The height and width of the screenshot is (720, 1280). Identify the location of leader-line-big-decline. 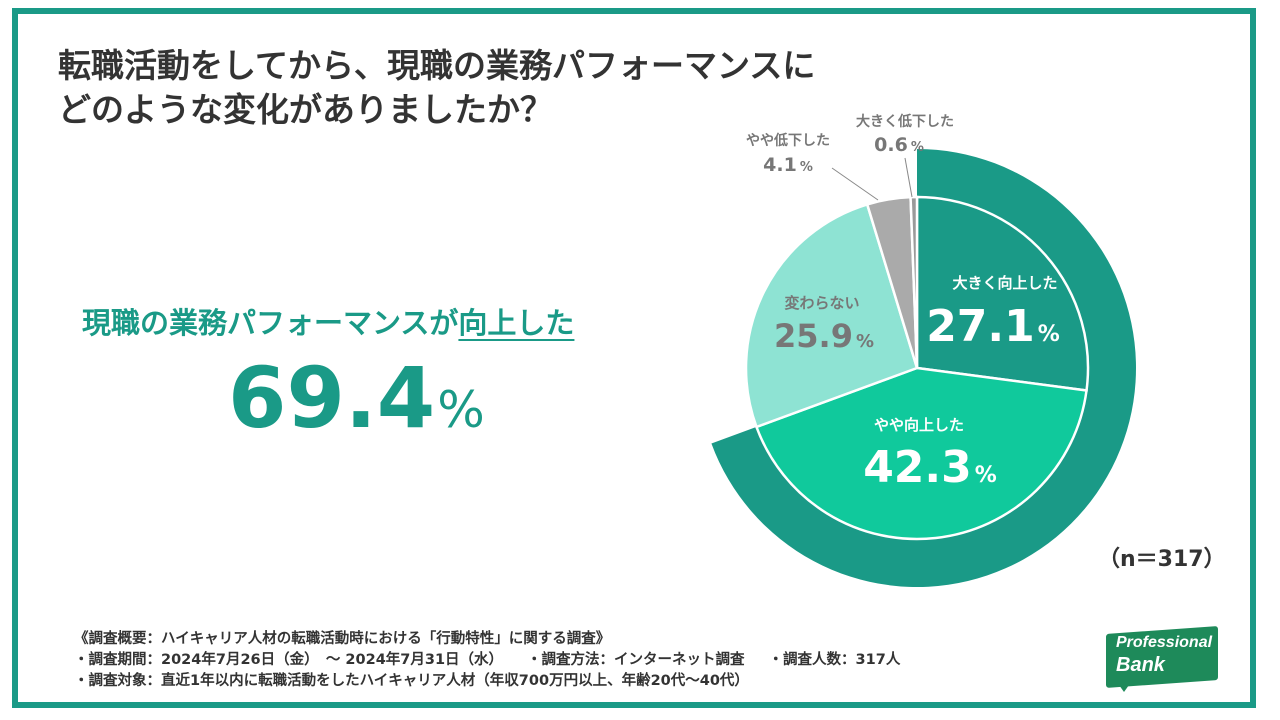
(908, 177).